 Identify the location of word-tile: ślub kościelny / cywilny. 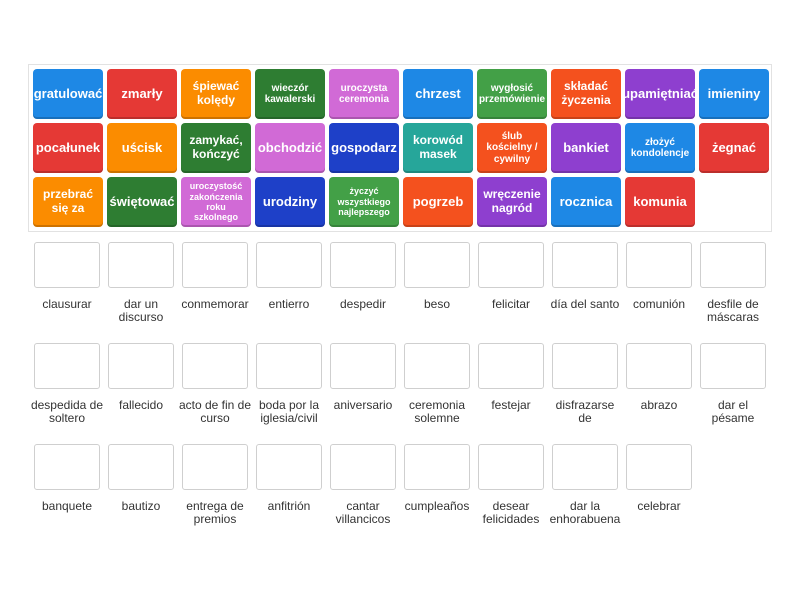
(512, 148).